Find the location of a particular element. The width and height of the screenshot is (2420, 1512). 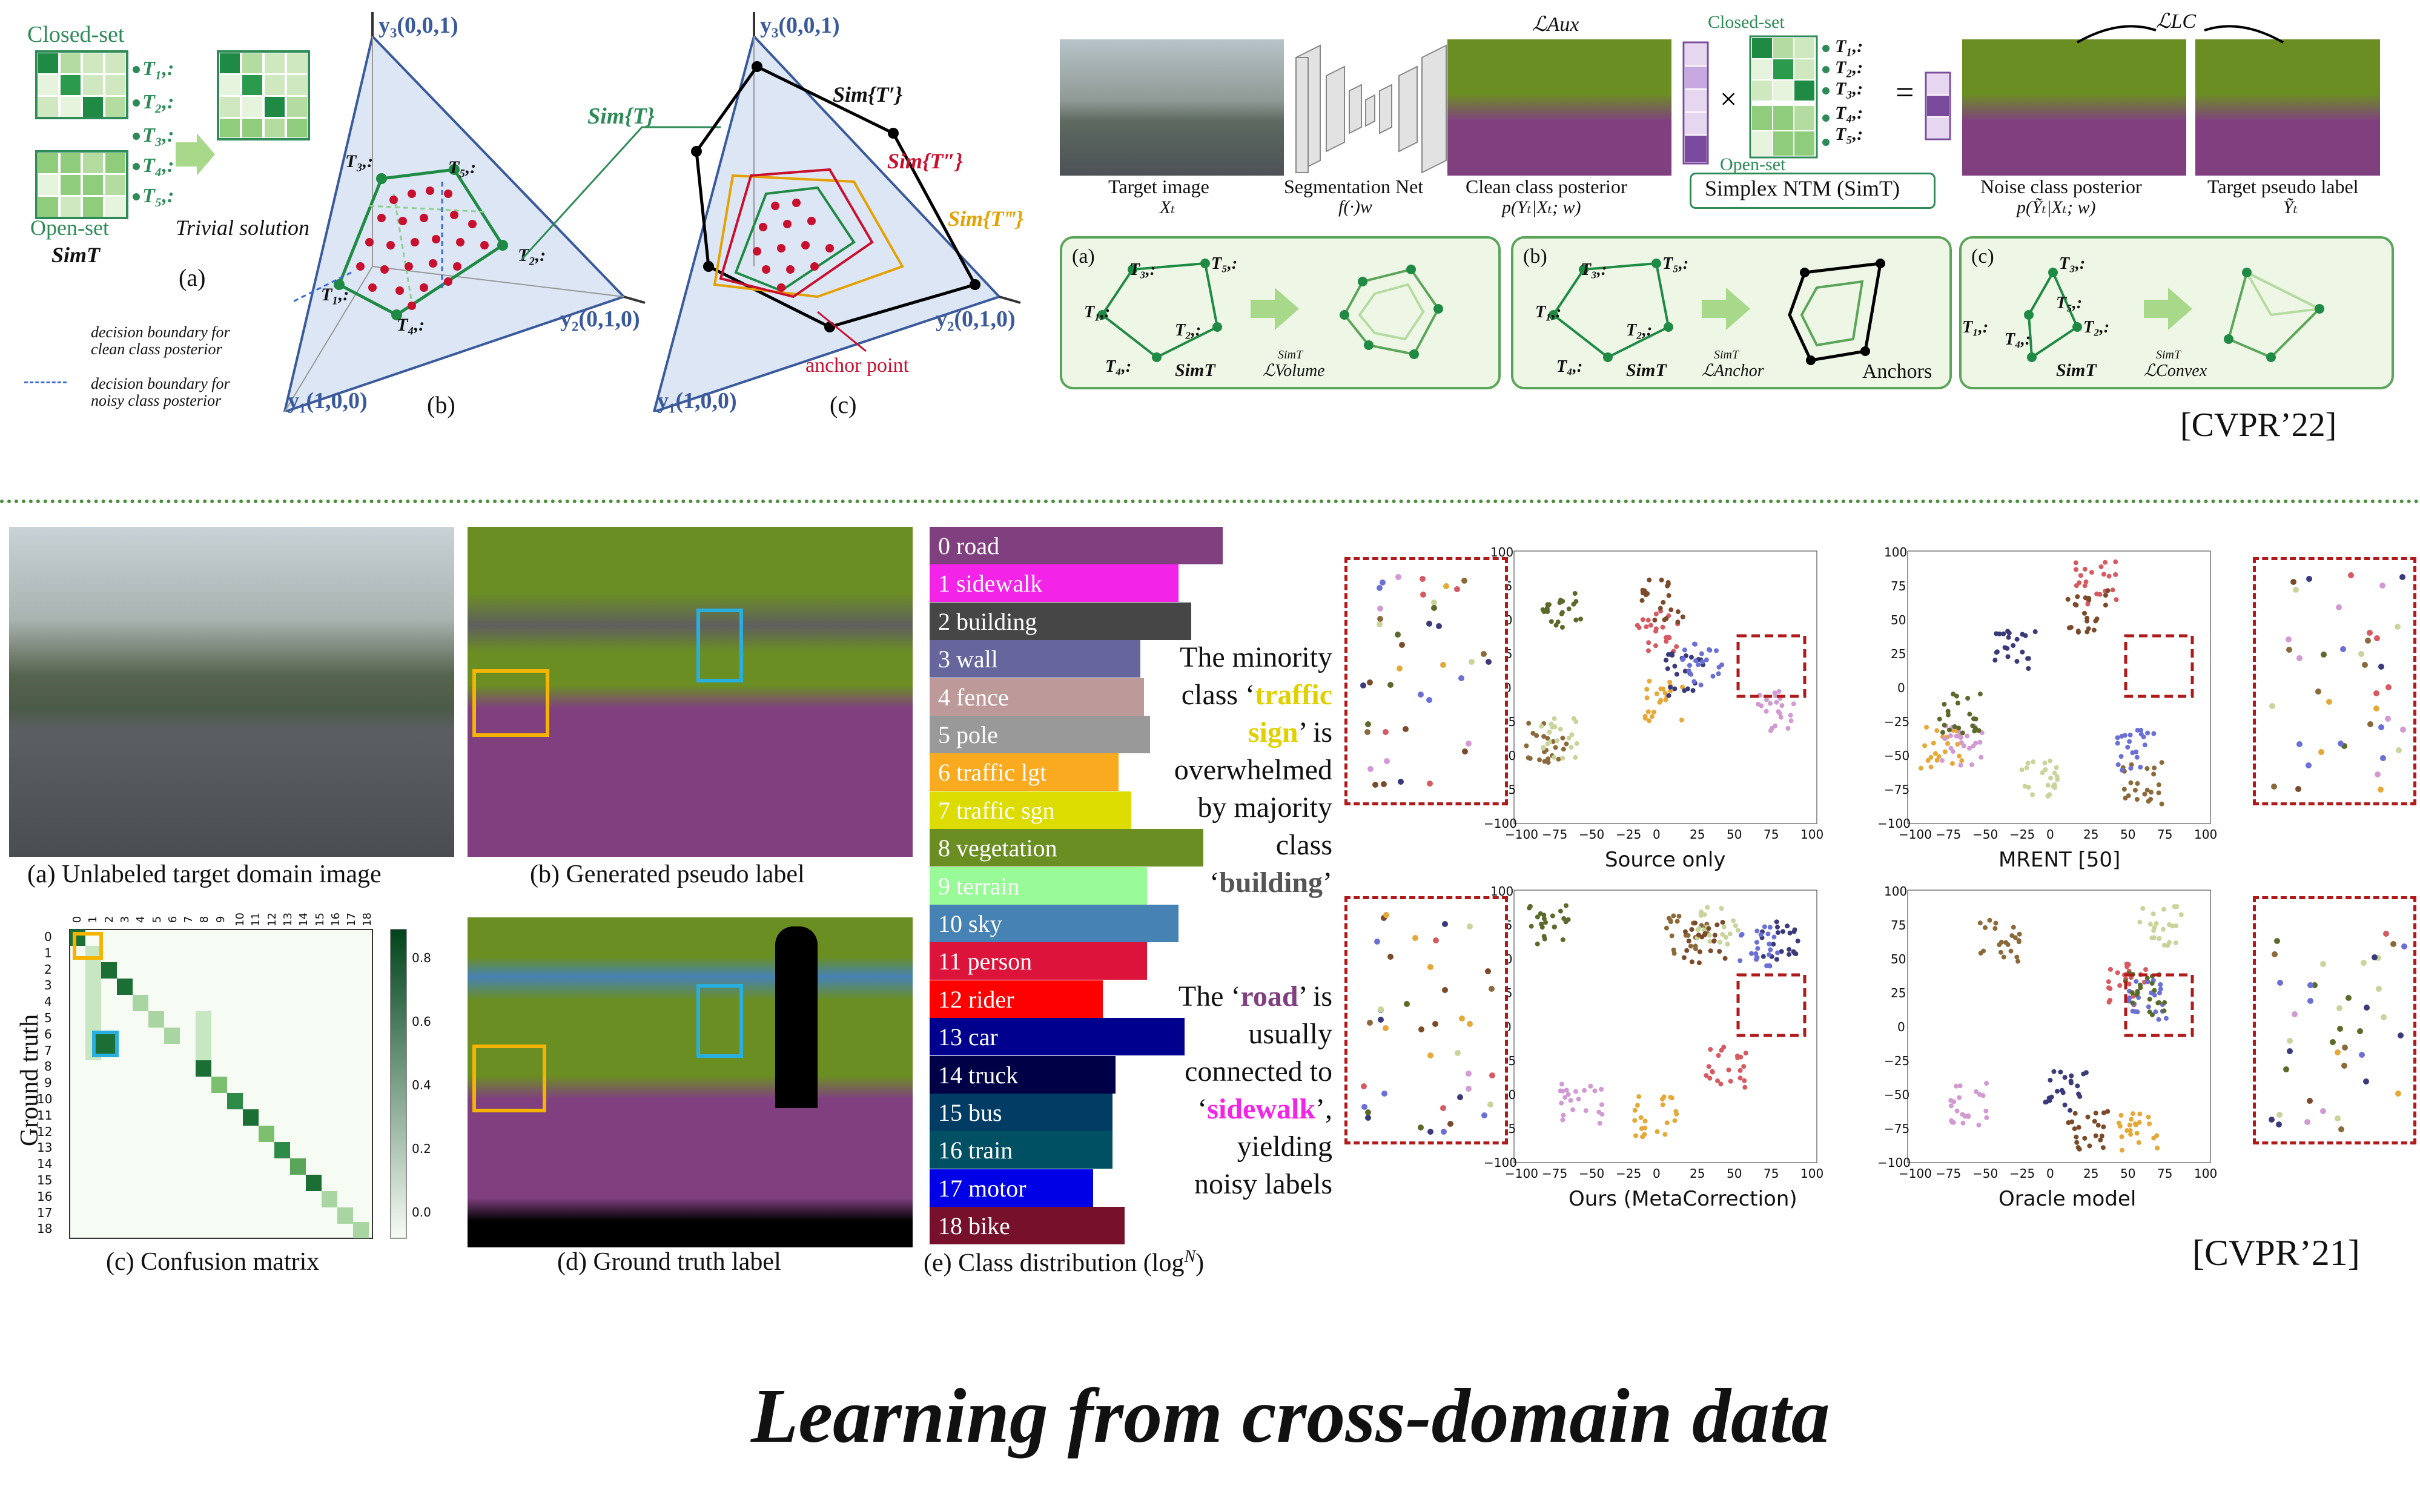

class-bar-label: 8 vegetation is located at coordinates (998, 848).